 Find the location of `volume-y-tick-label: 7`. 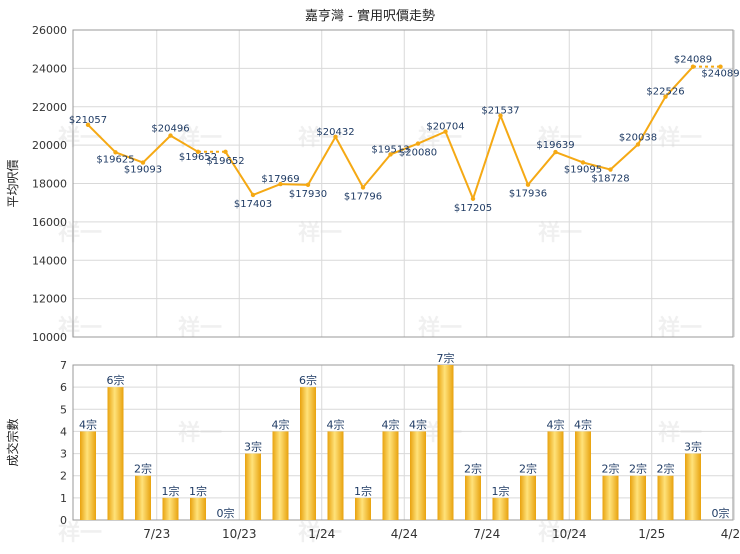

volume-y-tick-label: 7 is located at coordinates (63, 365).